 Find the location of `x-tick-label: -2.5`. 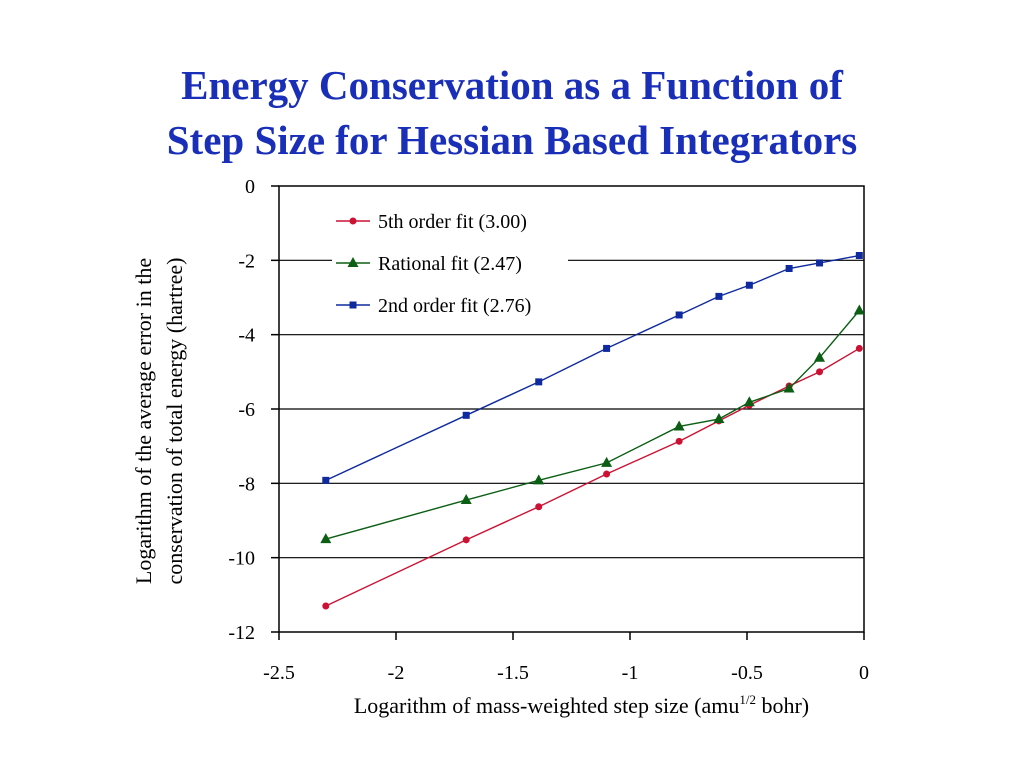

x-tick-label: -2.5 is located at coordinates (279, 673).